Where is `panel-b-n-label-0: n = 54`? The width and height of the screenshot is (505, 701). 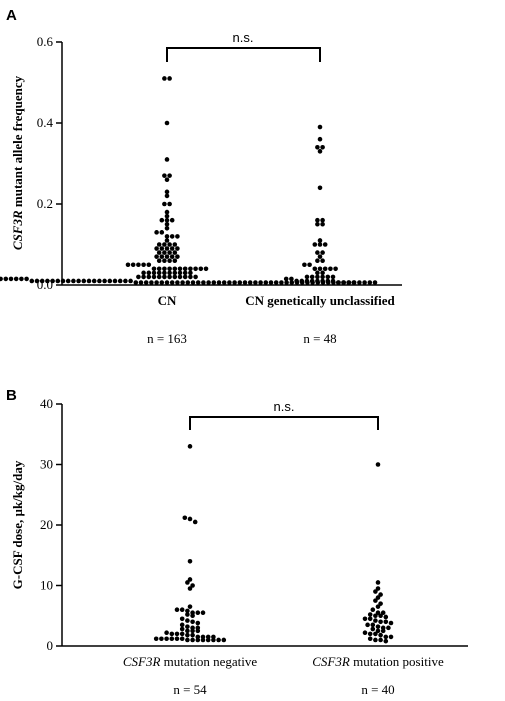 panel-b-n-label-0: n = 54 is located at coordinates (190, 689).